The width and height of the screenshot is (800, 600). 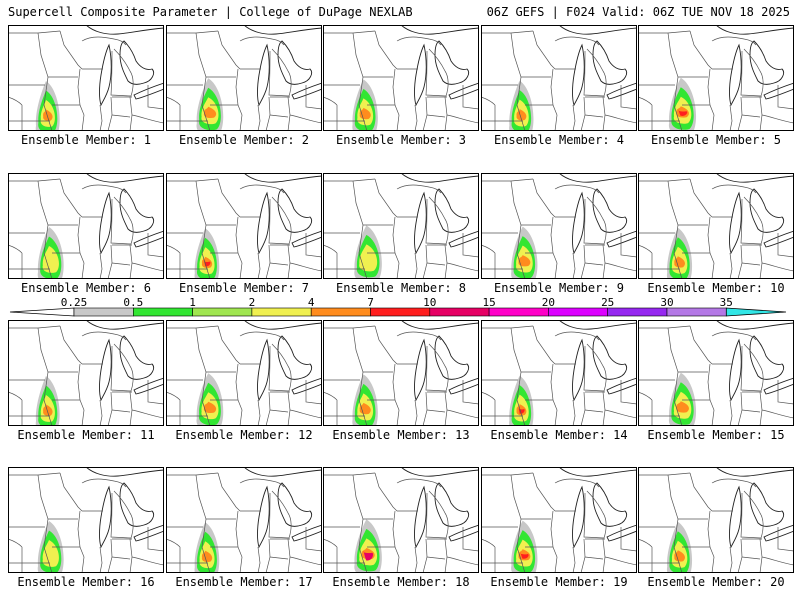 I want to click on member-label: Ensemble Member: 3, so click(x=401, y=140).